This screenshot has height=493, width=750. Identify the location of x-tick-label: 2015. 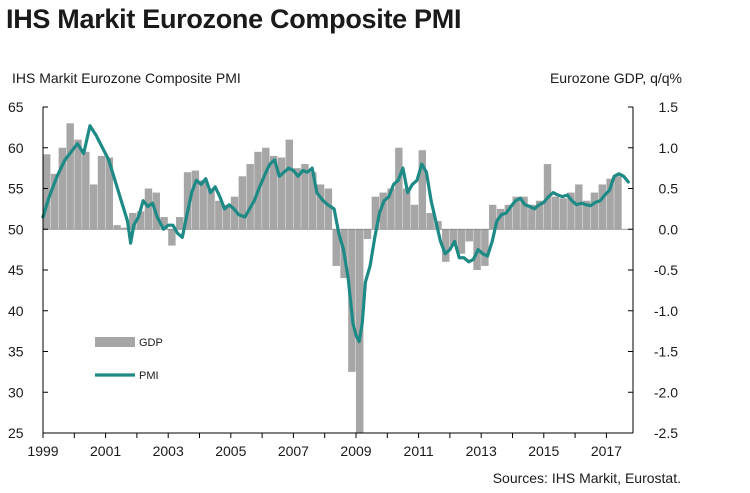
(543, 451).